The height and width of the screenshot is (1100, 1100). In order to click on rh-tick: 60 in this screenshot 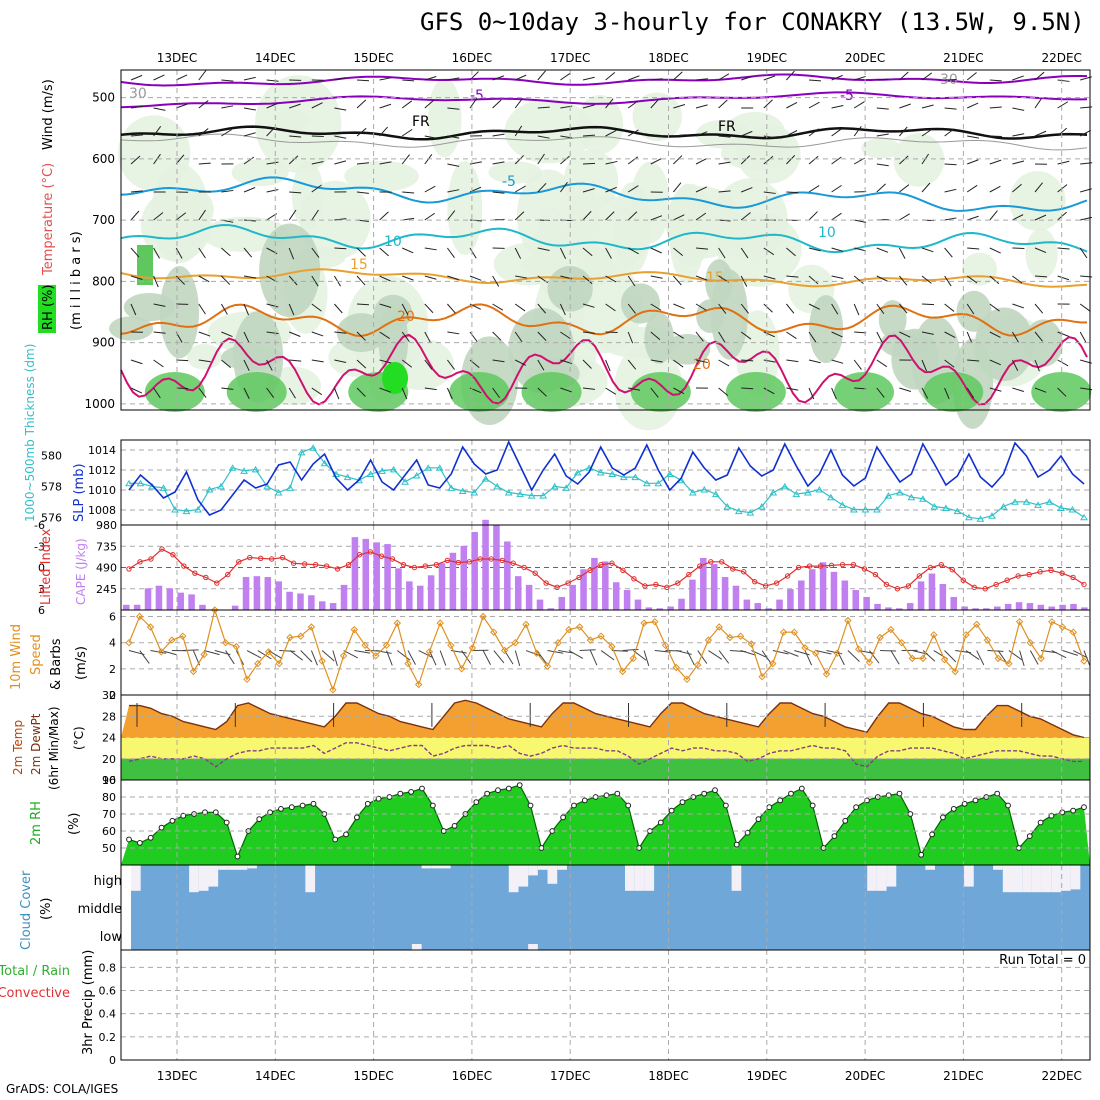, I will do `click(109, 831)`.